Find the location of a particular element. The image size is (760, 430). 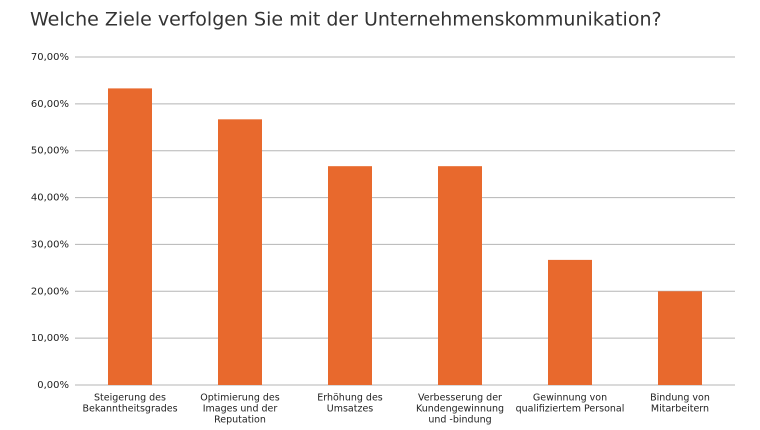

x-tick-label: Images und der is located at coordinates (240, 409).